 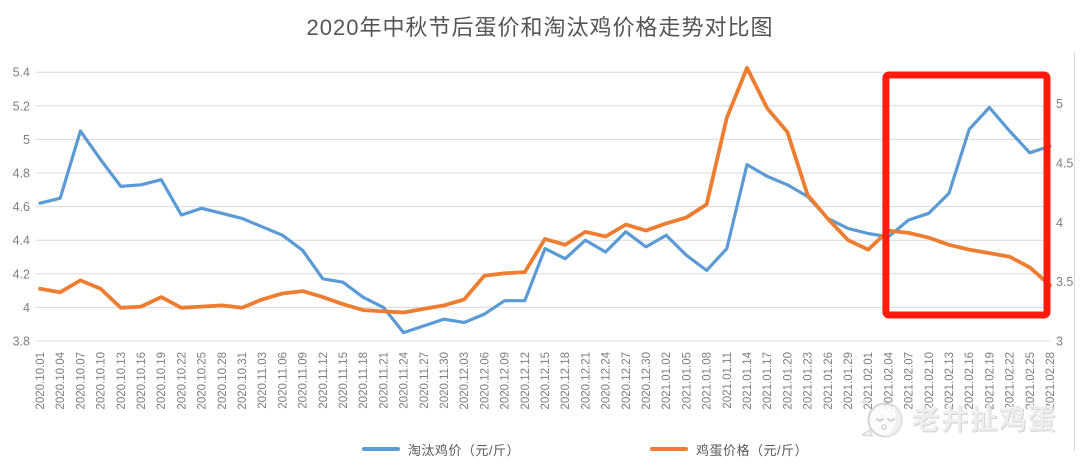 What do you see at coordinates (405, 379) in the screenshot?
I see `svg-text: 2020.11.24` at bounding box center [405, 379].